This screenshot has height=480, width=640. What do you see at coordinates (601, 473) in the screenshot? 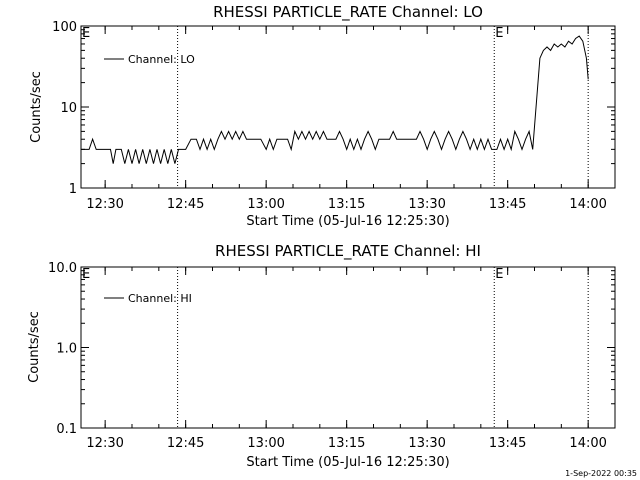
I see `footer-timestamp: 1-Sep-2022 00:35` at bounding box center [601, 473].